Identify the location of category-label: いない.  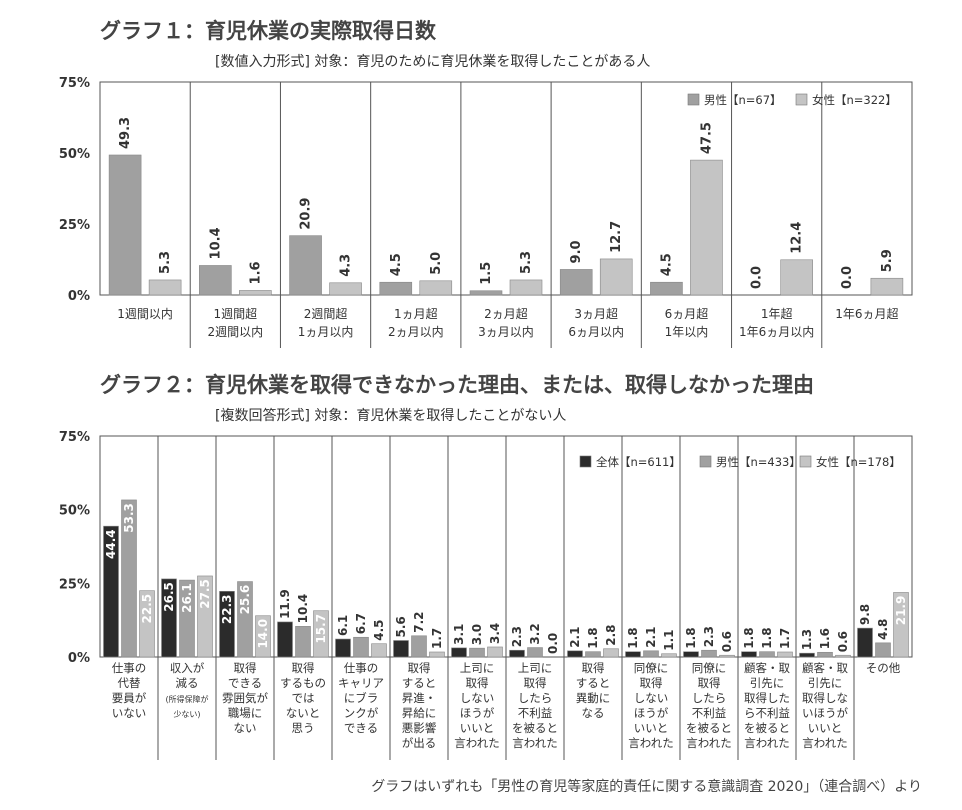
(129, 713).